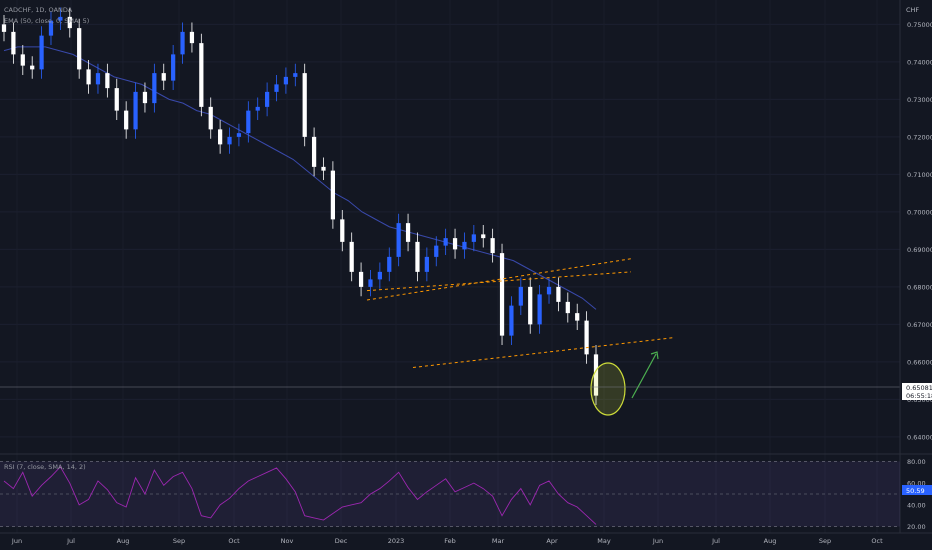 The width and height of the screenshot is (932, 550). Describe the element at coordinates (916, 462) in the screenshot. I see `rsi-tick-label: 80.00` at that location.